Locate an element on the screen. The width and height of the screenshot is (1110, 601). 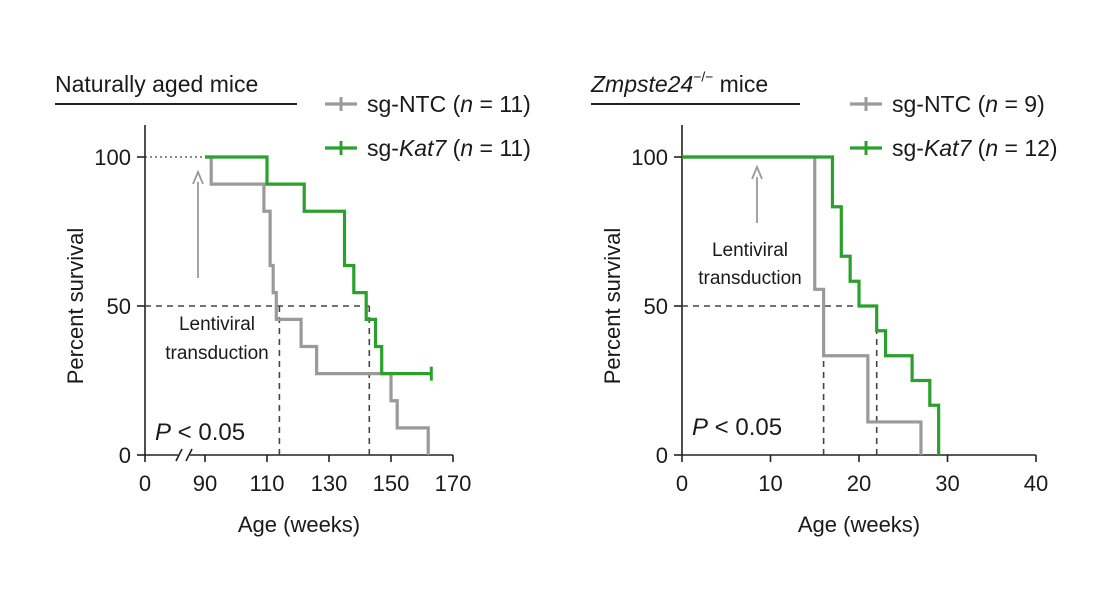
chart-title-part: −/− is located at coordinates (703, 77).